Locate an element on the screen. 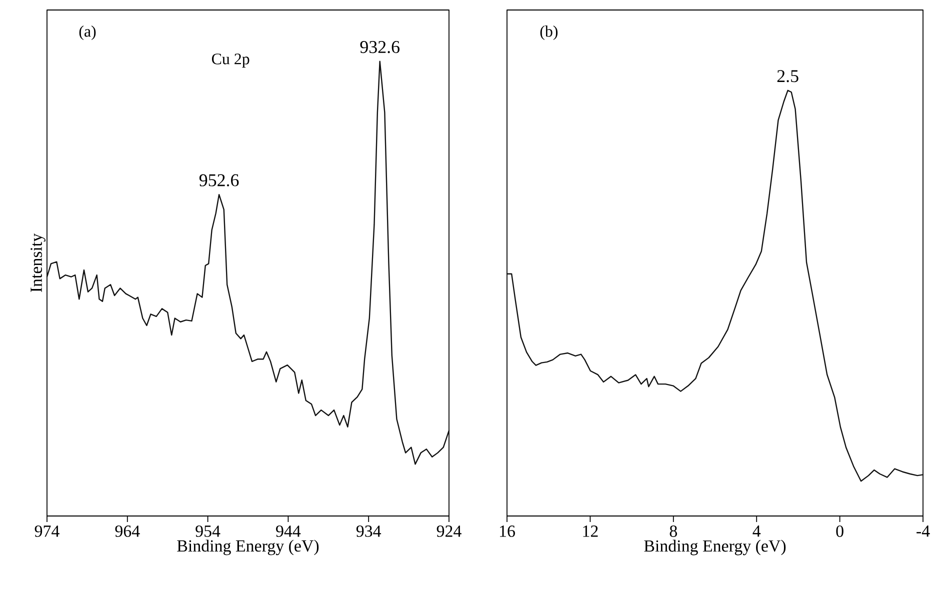 The height and width of the screenshot is (589, 938). x-tick-label: 954 is located at coordinates (208, 531).